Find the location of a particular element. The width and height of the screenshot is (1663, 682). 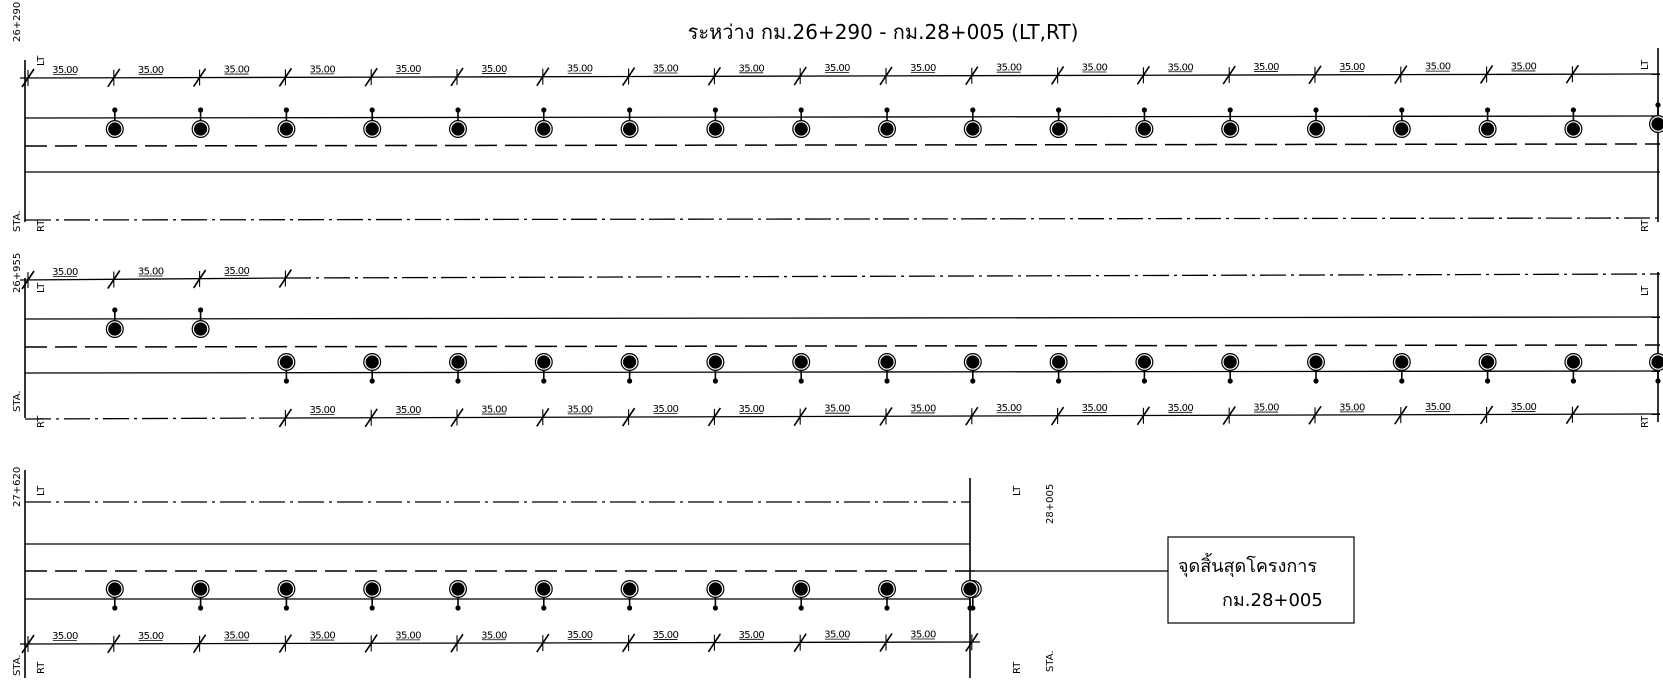

rt-row-boundary is located at coordinates (155, 418).